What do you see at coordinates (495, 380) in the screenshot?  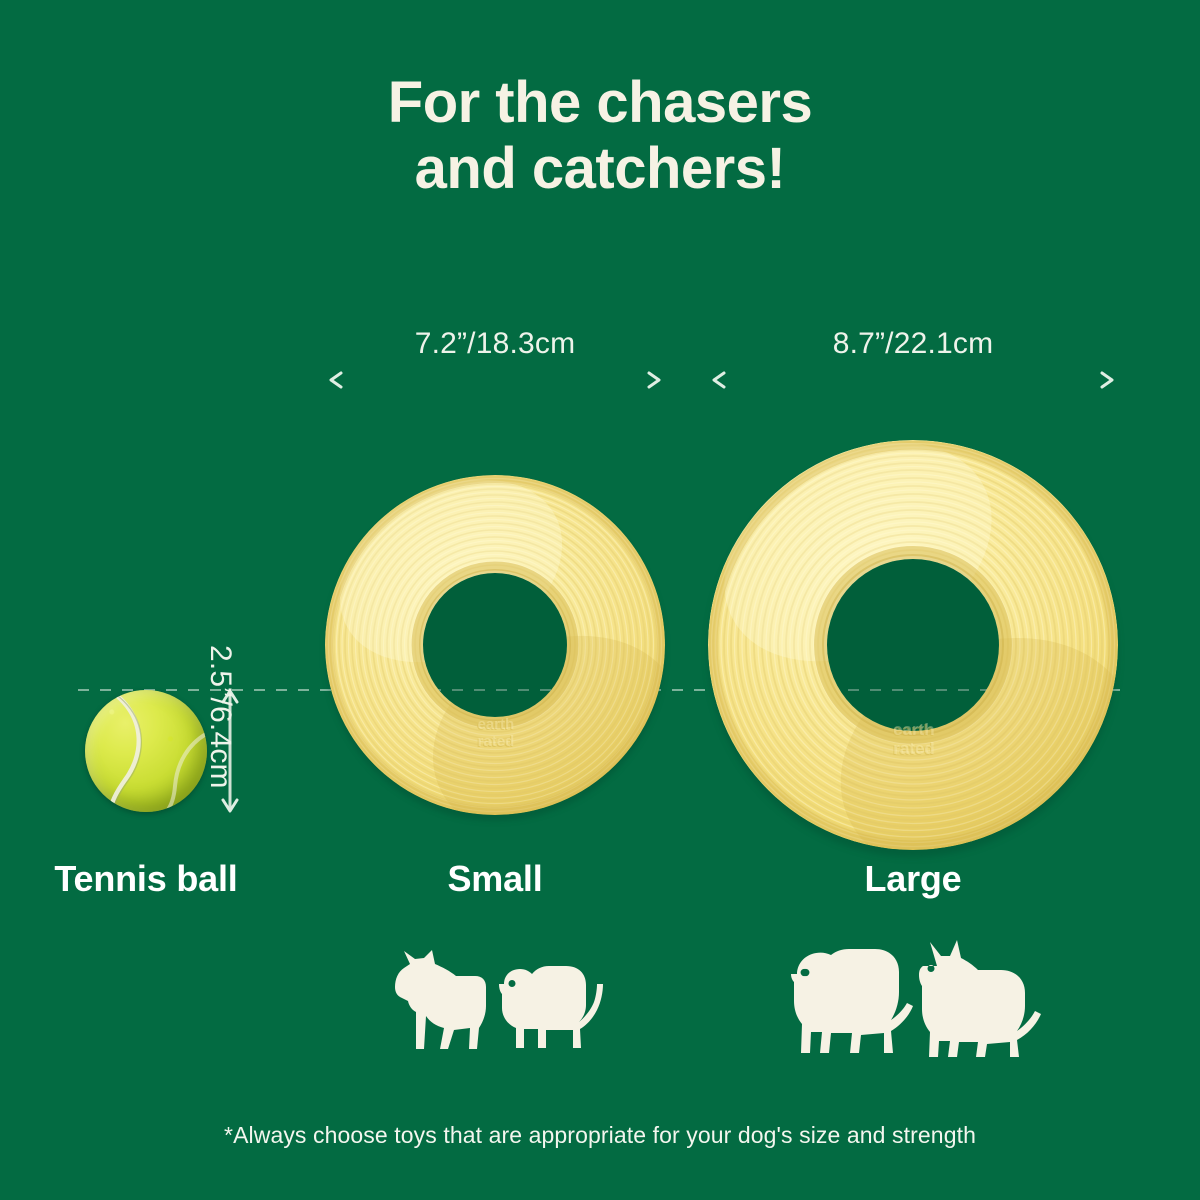 I see `small-ring-measure-arrow-icon` at bounding box center [495, 380].